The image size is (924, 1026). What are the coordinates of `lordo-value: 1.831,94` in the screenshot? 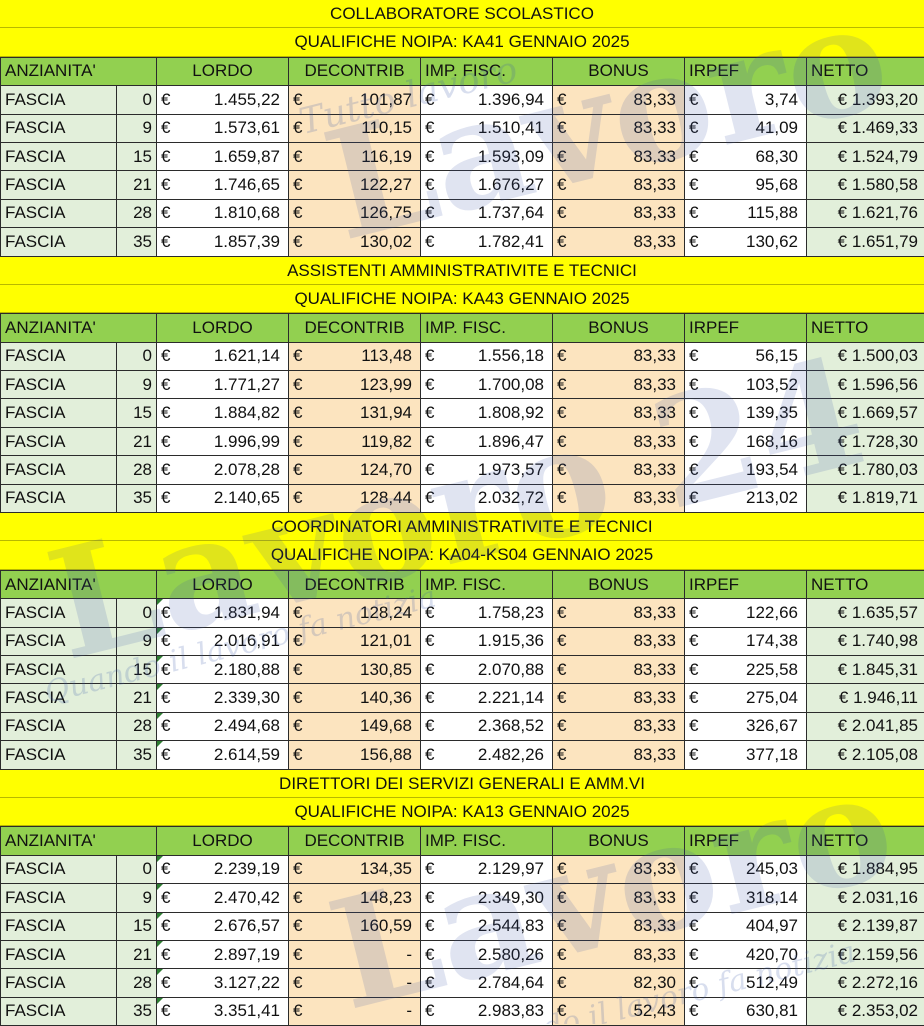 It's located at (251, 613).